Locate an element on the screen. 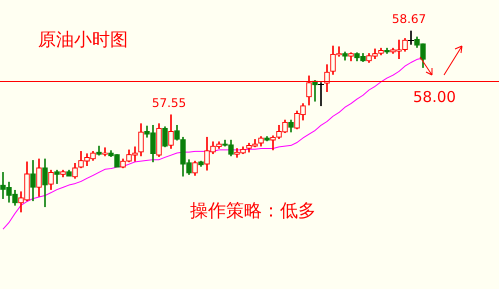  annotation: 57.55 is located at coordinates (169, 103).